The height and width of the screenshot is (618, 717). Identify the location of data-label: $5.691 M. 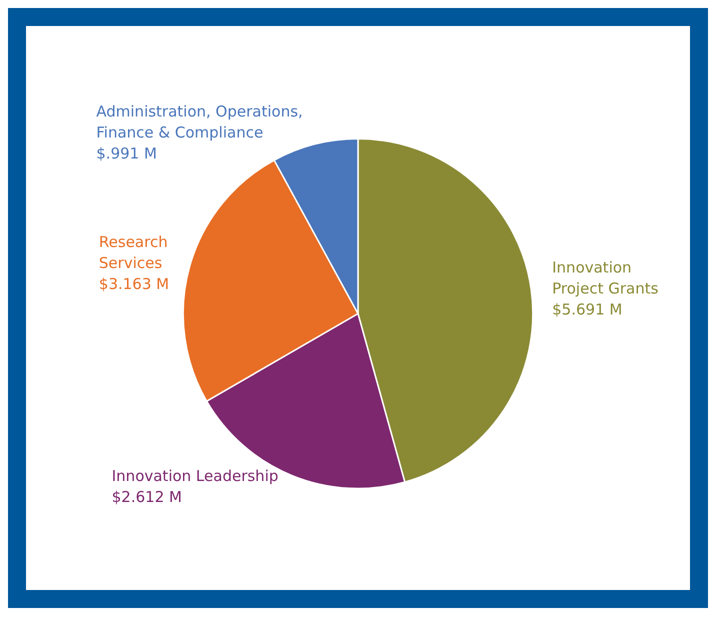
(587, 309).